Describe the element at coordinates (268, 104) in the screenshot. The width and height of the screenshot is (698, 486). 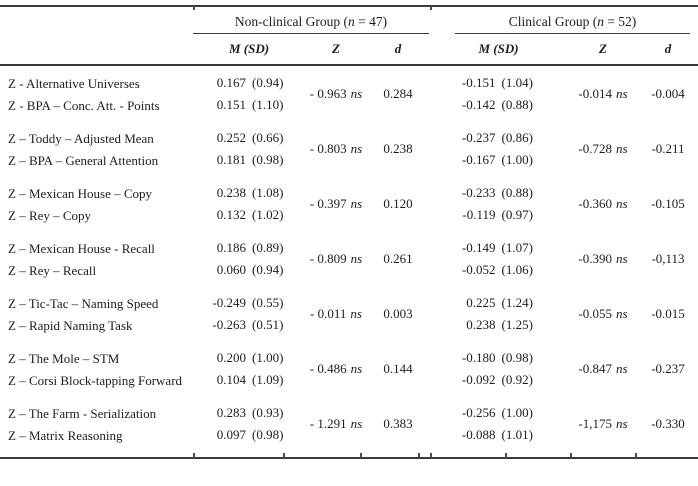
I see `sd-value: (1.10)` at that location.